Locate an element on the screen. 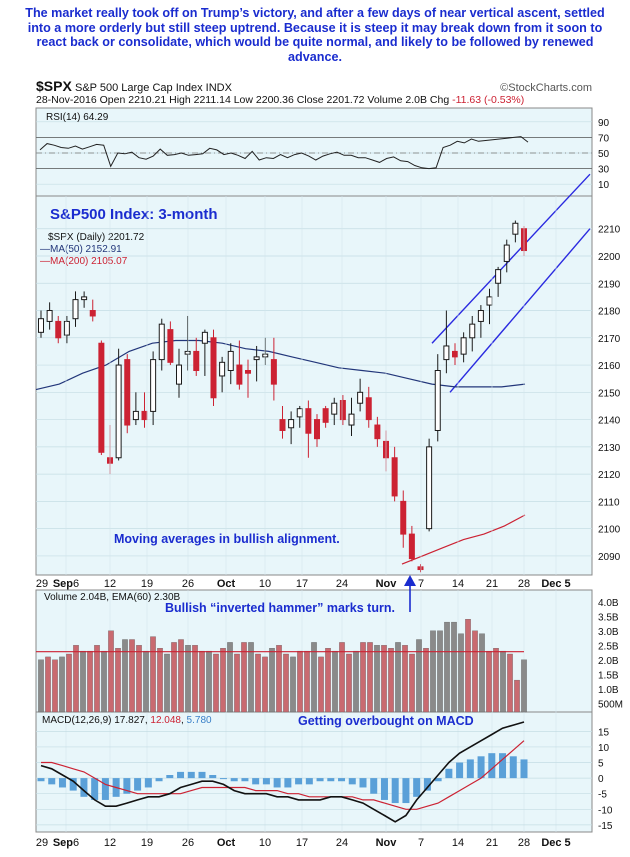  x-axis-top-label: 29 is located at coordinates (42, 584).